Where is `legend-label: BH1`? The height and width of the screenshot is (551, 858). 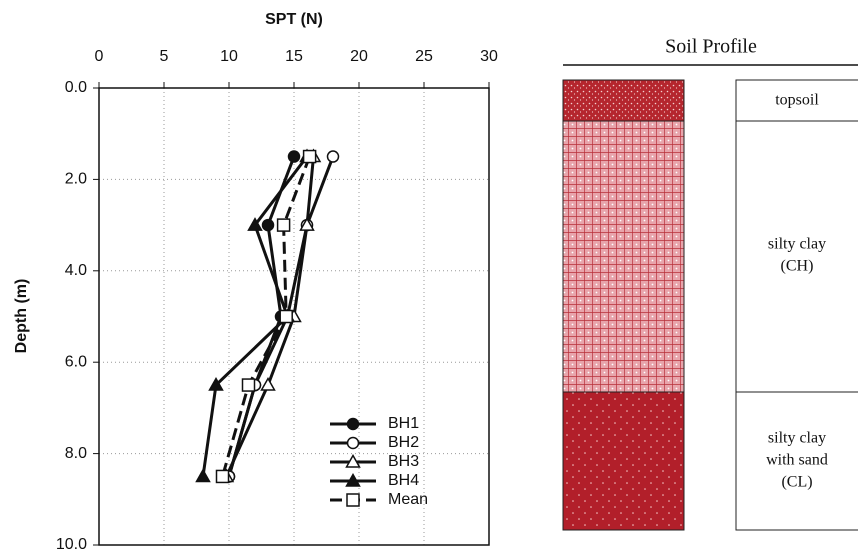 legend-label: BH1 is located at coordinates (403, 423).